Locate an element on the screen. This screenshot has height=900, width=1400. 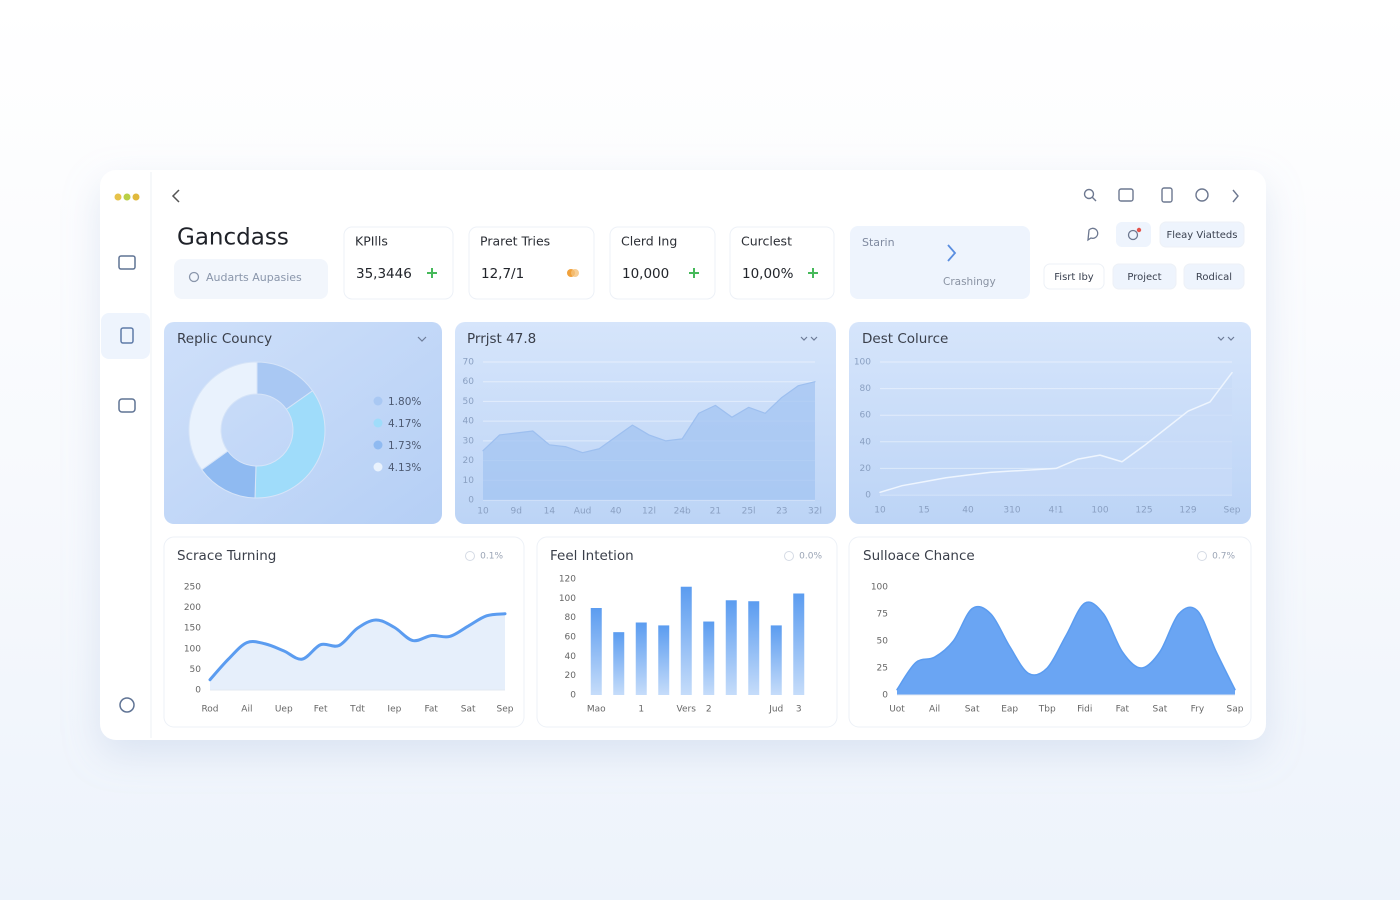
pie-slice is located at coordinates (290, 444).